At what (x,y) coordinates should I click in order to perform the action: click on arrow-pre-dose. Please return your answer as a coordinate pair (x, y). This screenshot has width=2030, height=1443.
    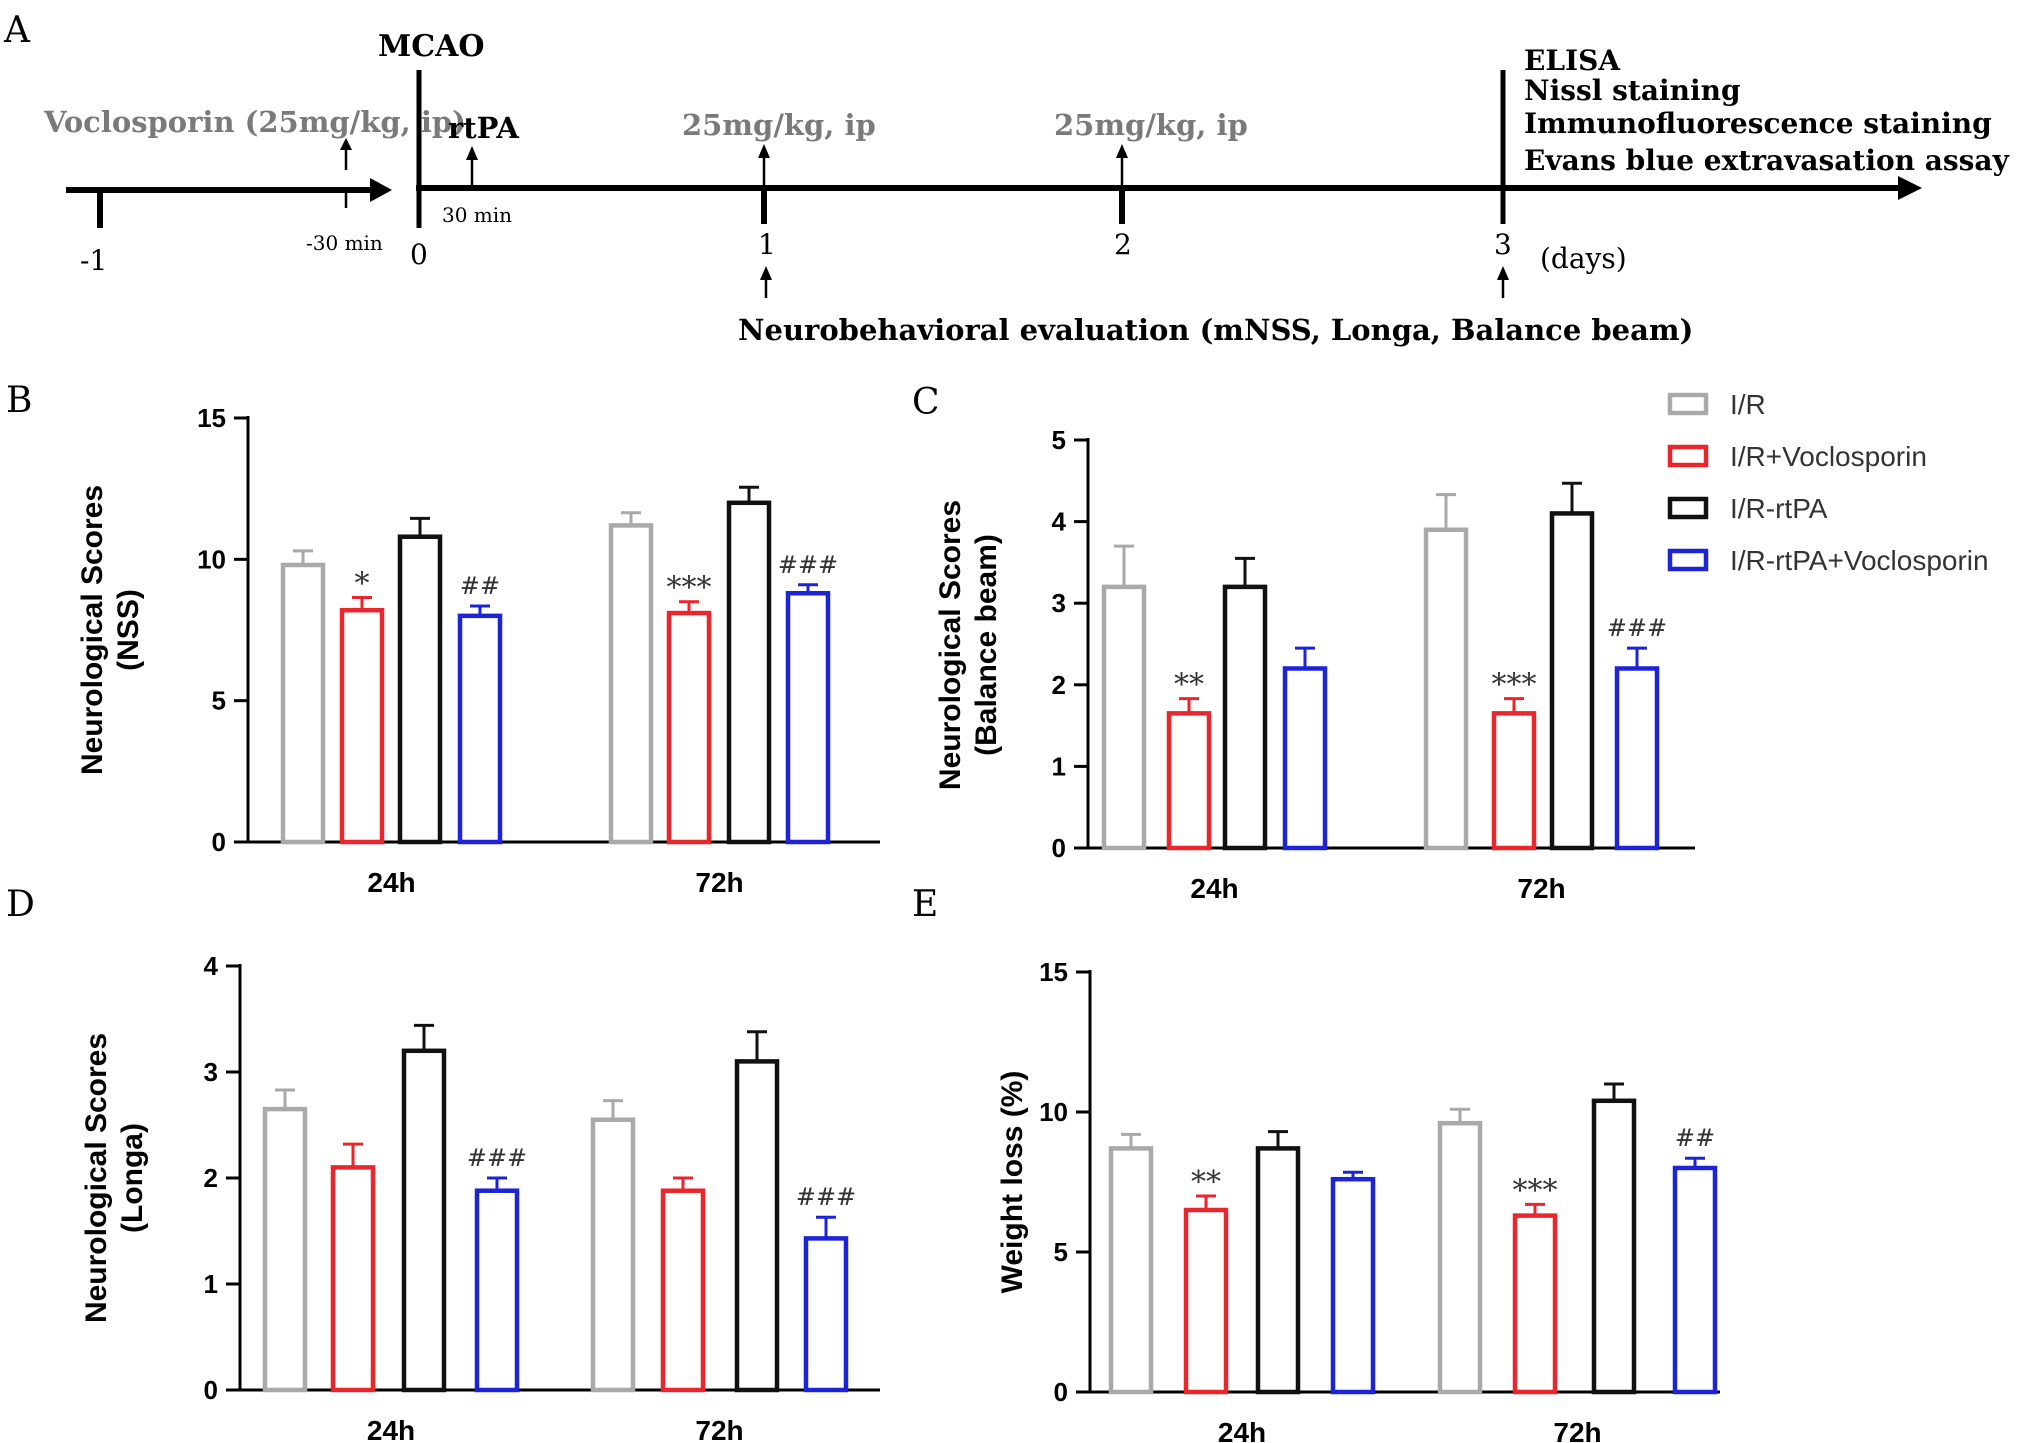
    Looking at the image, I should click on (346, 173).